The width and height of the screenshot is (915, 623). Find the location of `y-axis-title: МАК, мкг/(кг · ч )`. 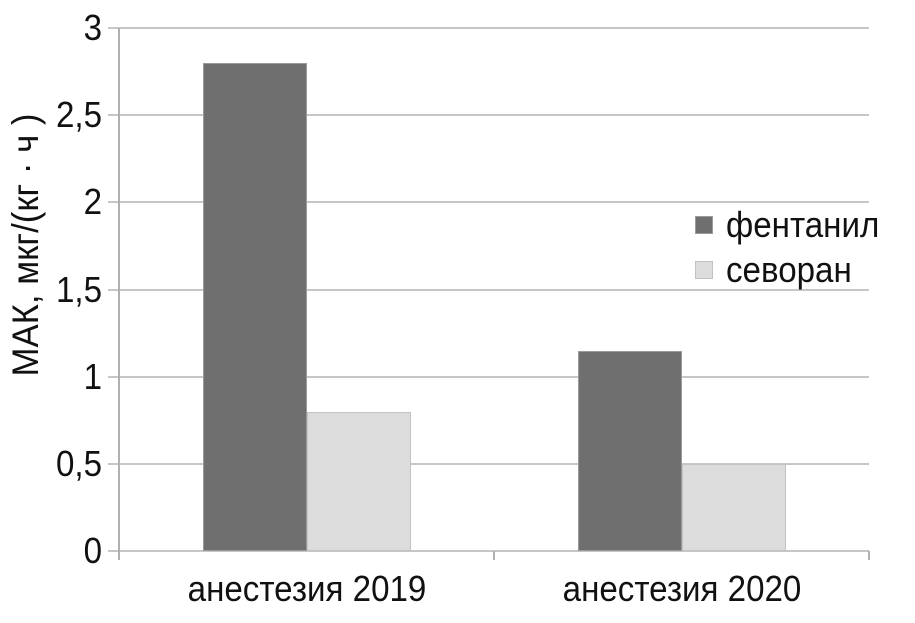

y-axis-title: МАК, мкг/(кг · ч ) is located at coordinates (25, 245).